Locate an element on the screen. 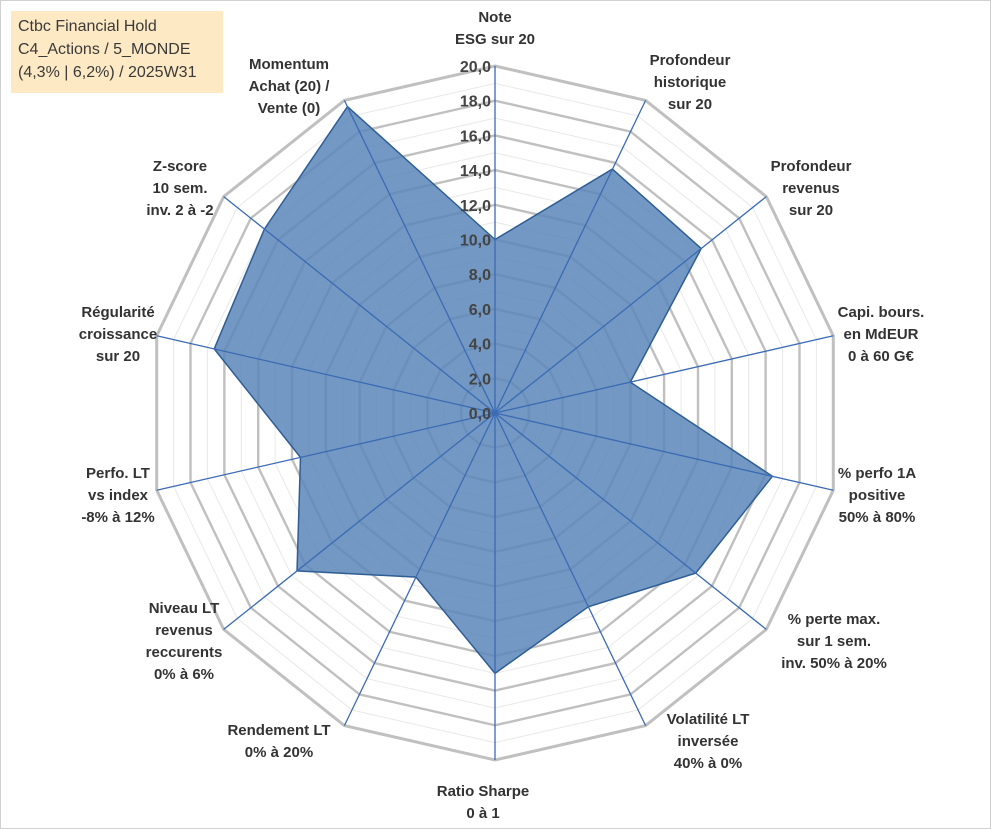  tick-label: 8,0 is located at coordinates (480, 275).